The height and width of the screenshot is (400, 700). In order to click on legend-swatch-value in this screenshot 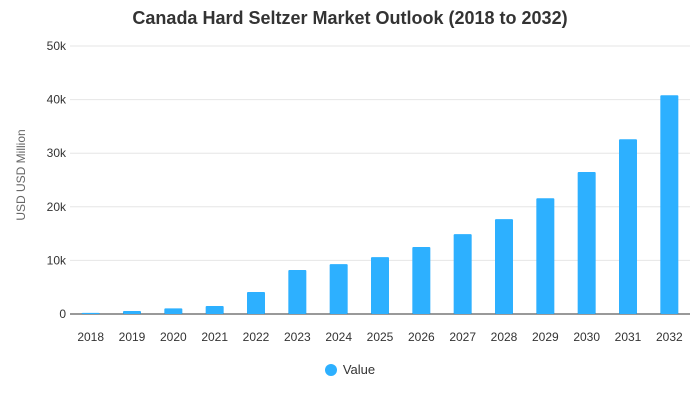, I will do `click(330, 369)`.